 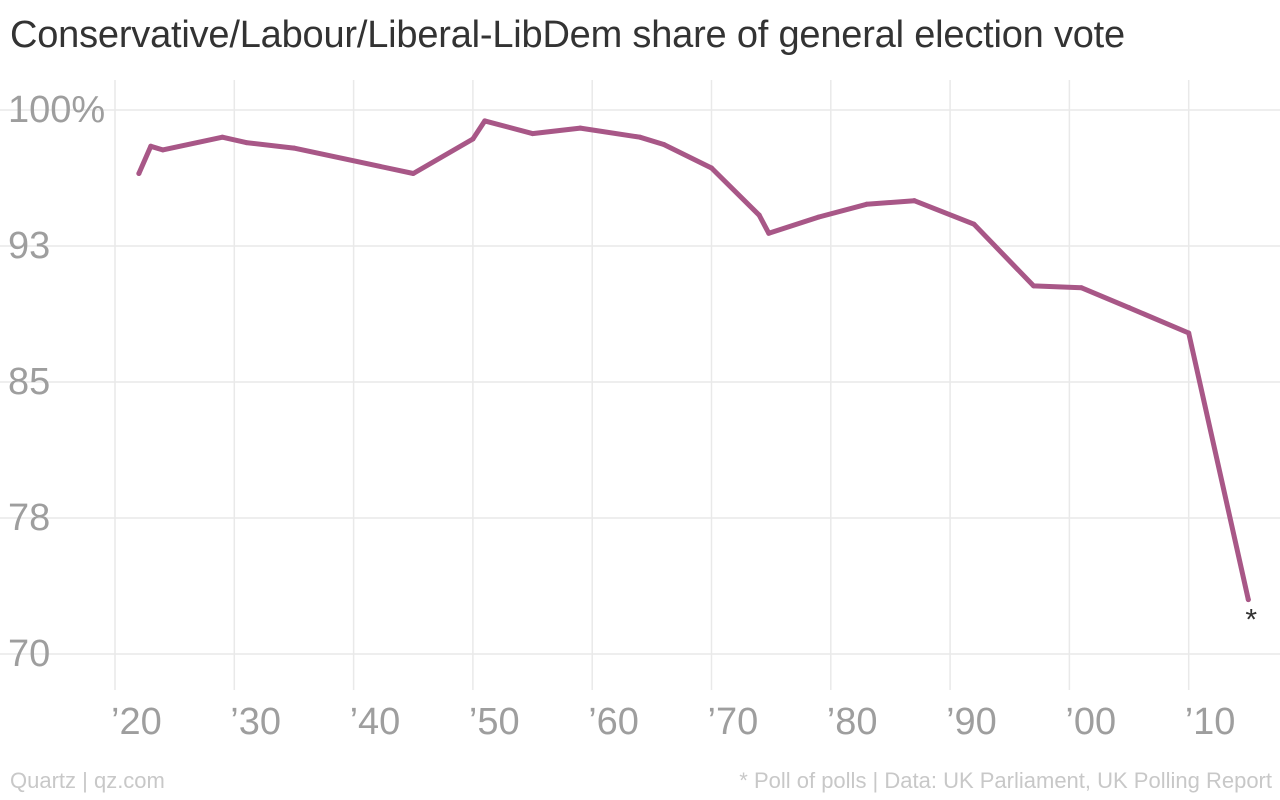 What do you see at coordinates (56, 110) in the screenshot?
I see `y-tick-label: 100%` at bounding box center [56, 110].